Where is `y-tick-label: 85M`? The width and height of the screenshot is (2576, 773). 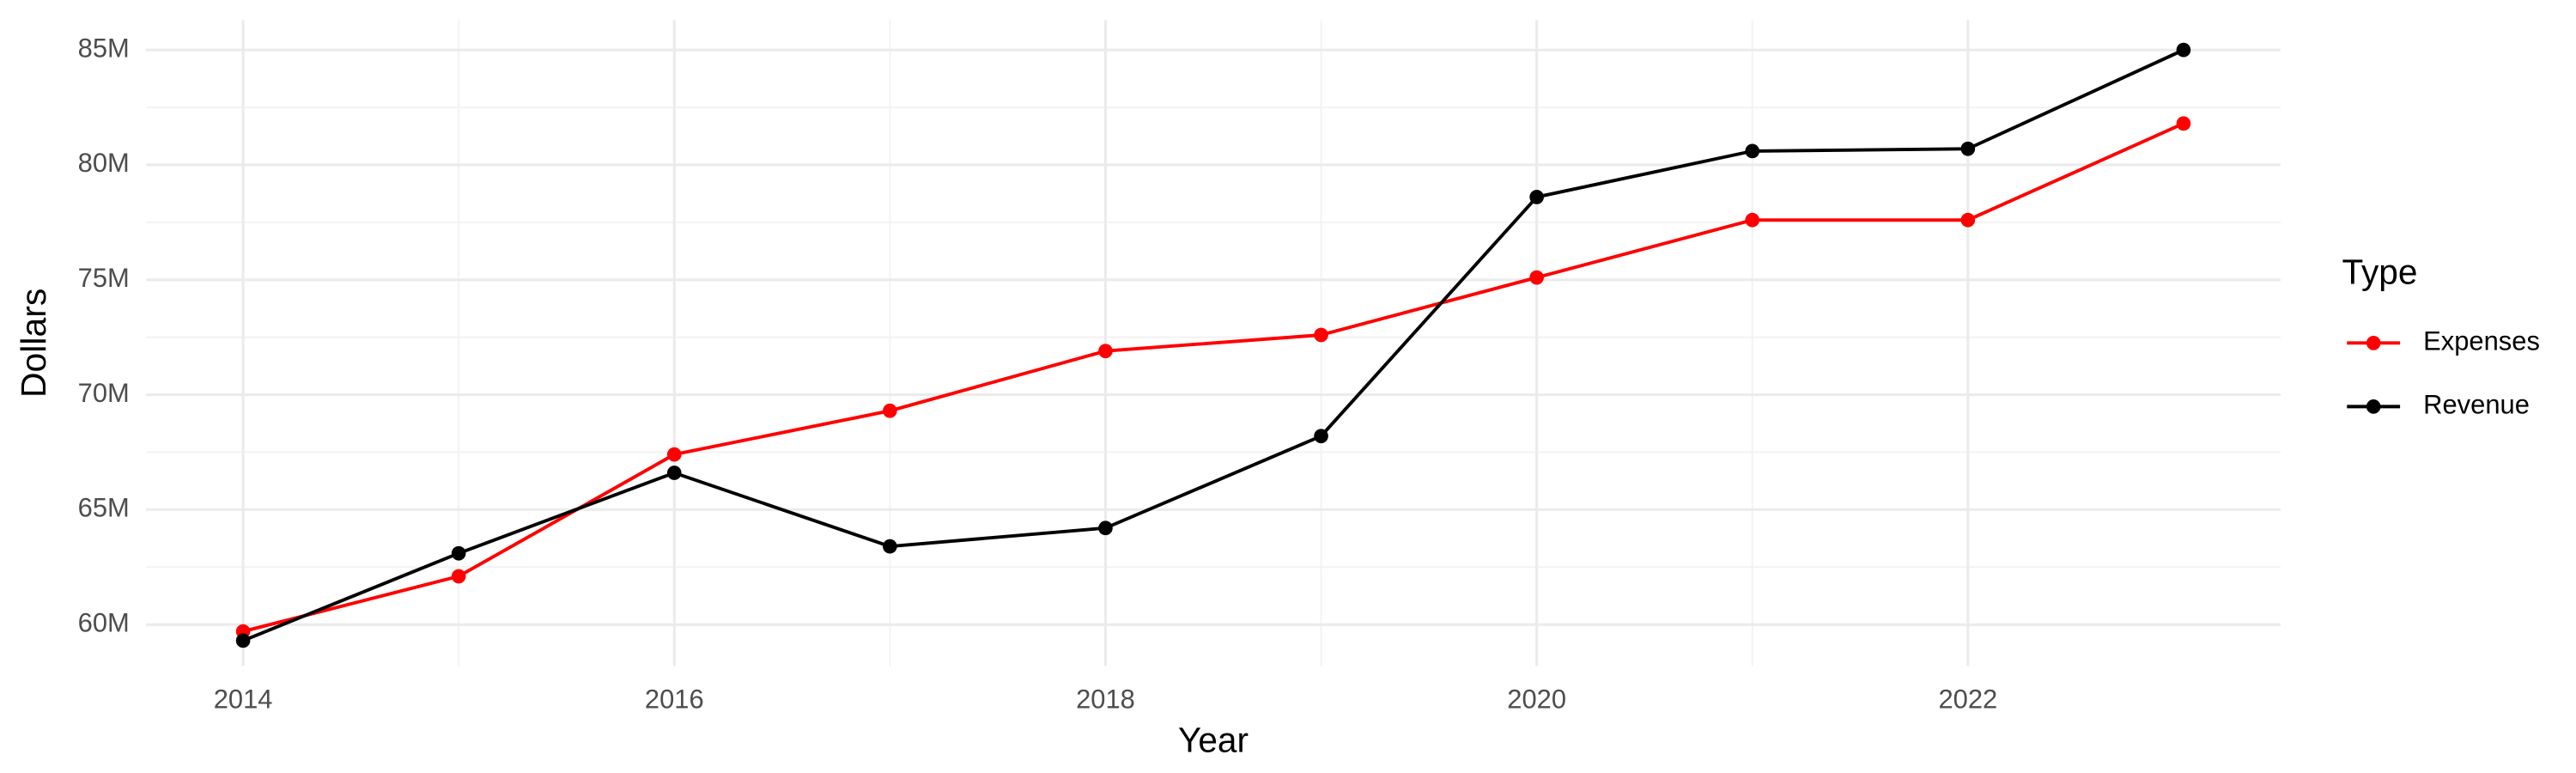
y-tick-label: 85M is located at coordinates (104, 48).